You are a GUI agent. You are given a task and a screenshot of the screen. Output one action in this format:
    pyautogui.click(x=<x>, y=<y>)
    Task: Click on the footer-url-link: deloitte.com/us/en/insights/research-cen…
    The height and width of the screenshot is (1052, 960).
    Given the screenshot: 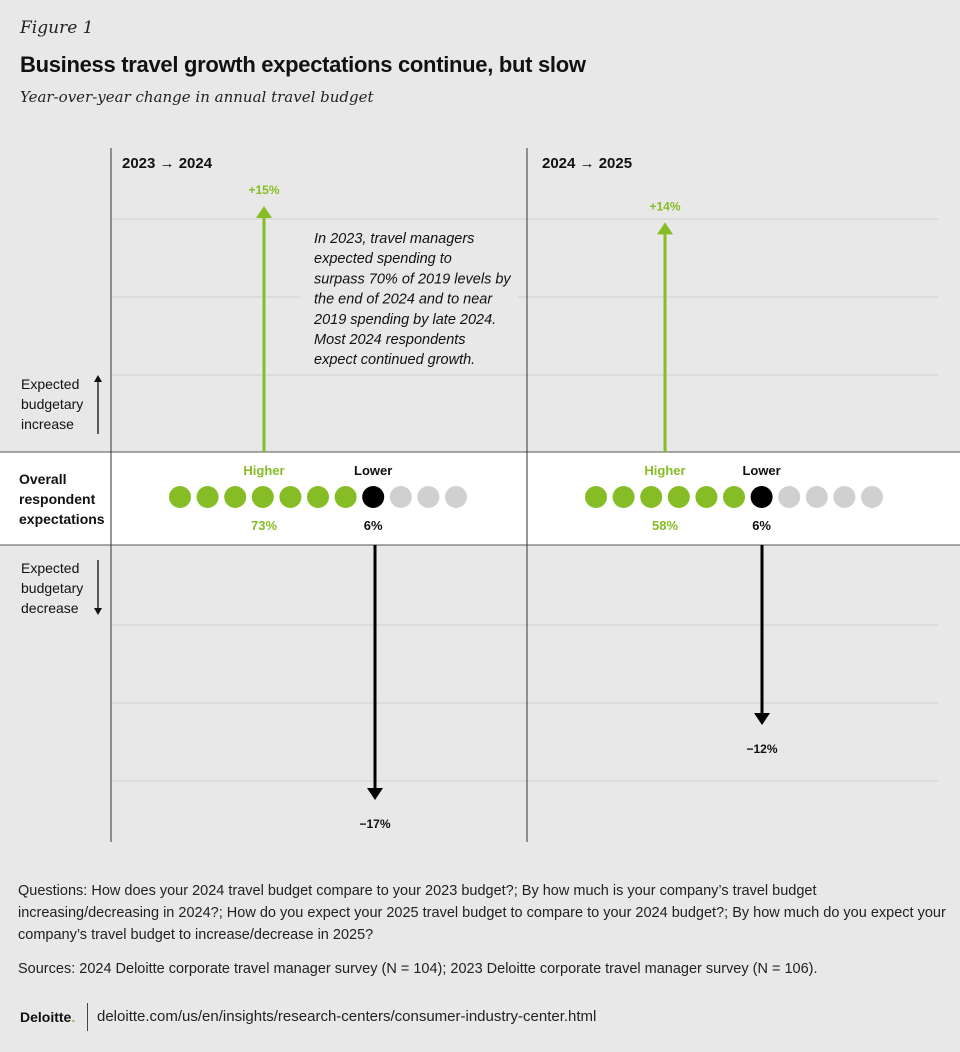 What is the action you would take?
    pyautogui.click(x=347, y=1016)
    